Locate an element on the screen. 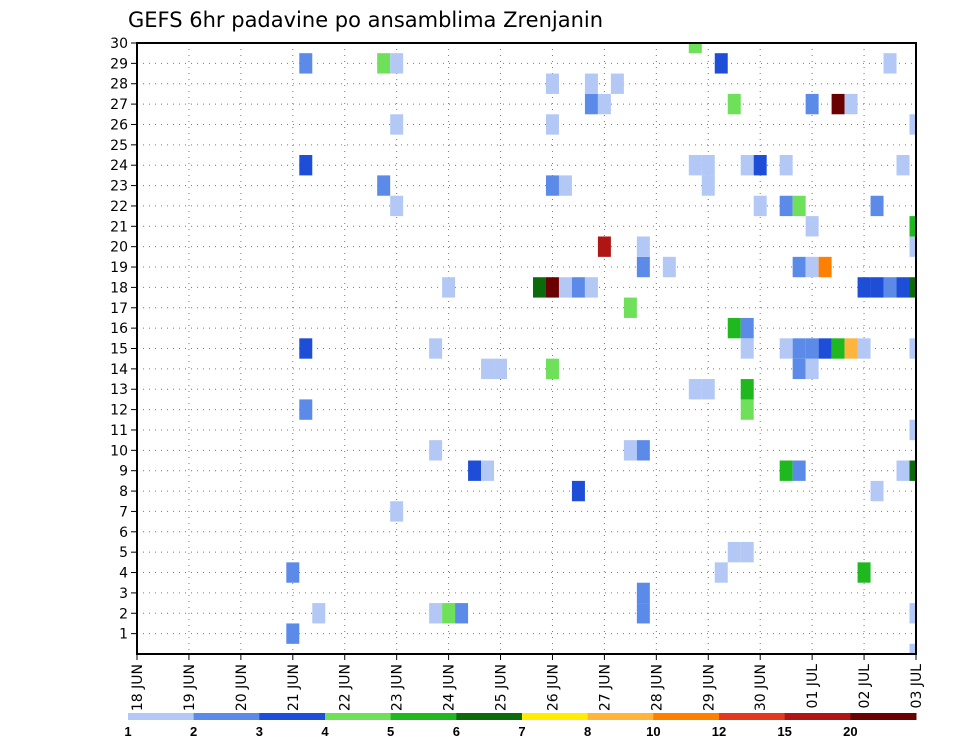 This screenshot has height=742, width=960. y-tick-label: 25 is located at coordinates (119, 146).